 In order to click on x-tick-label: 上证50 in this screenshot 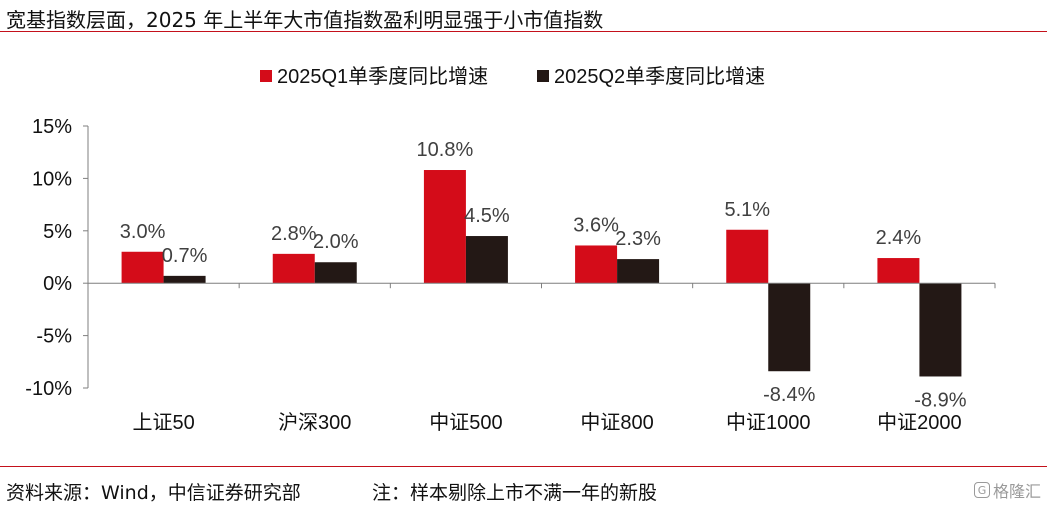, I will do `click(163, 422)`.